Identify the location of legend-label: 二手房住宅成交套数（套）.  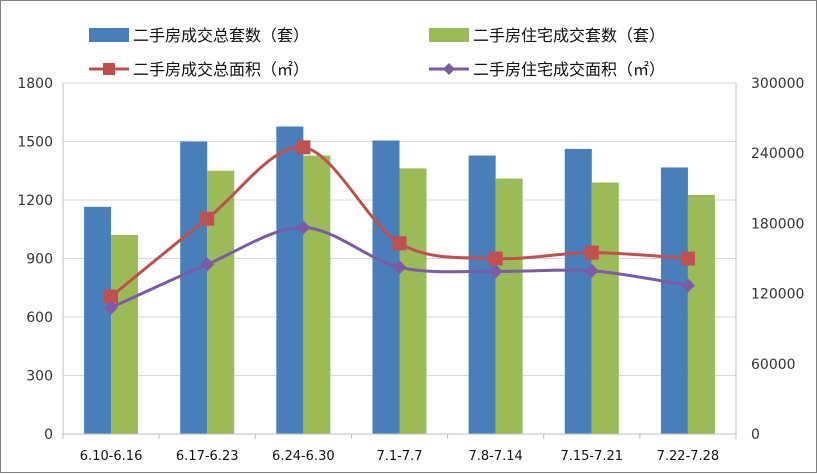
(569, 35).